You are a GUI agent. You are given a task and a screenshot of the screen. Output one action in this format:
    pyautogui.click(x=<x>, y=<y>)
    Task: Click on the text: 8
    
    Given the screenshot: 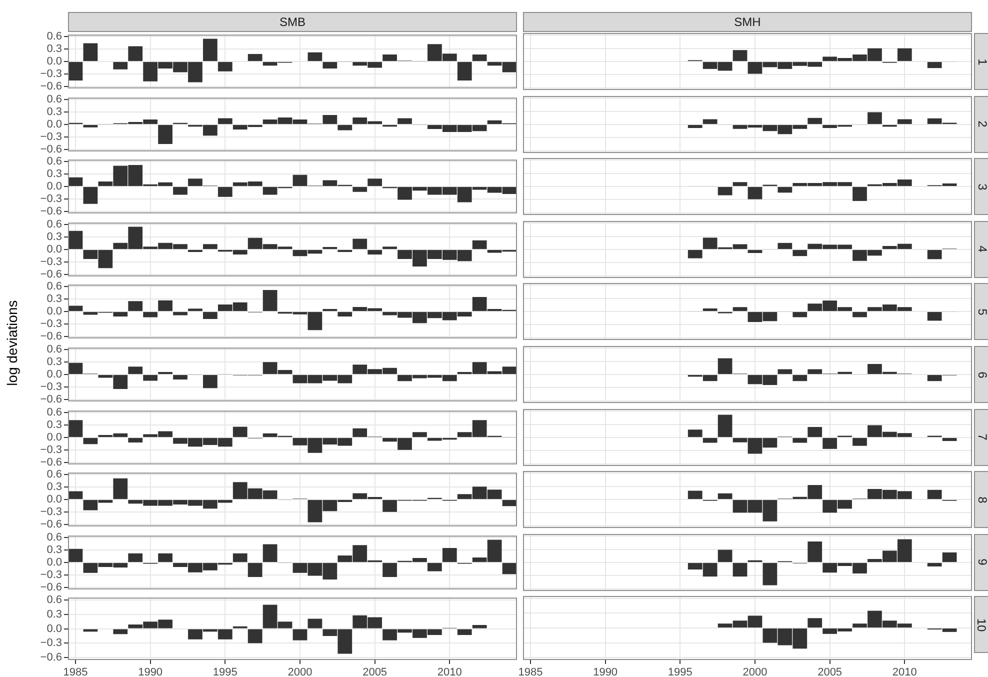 What is the action you would take?
    pyautogui.click(x=981, y=500)
    